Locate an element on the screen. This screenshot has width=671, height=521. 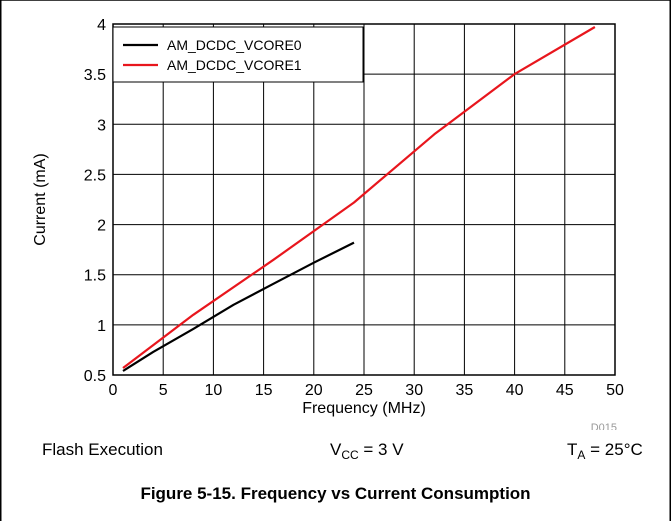
x-tick-label: 40 is located at coordinates (515, 390).